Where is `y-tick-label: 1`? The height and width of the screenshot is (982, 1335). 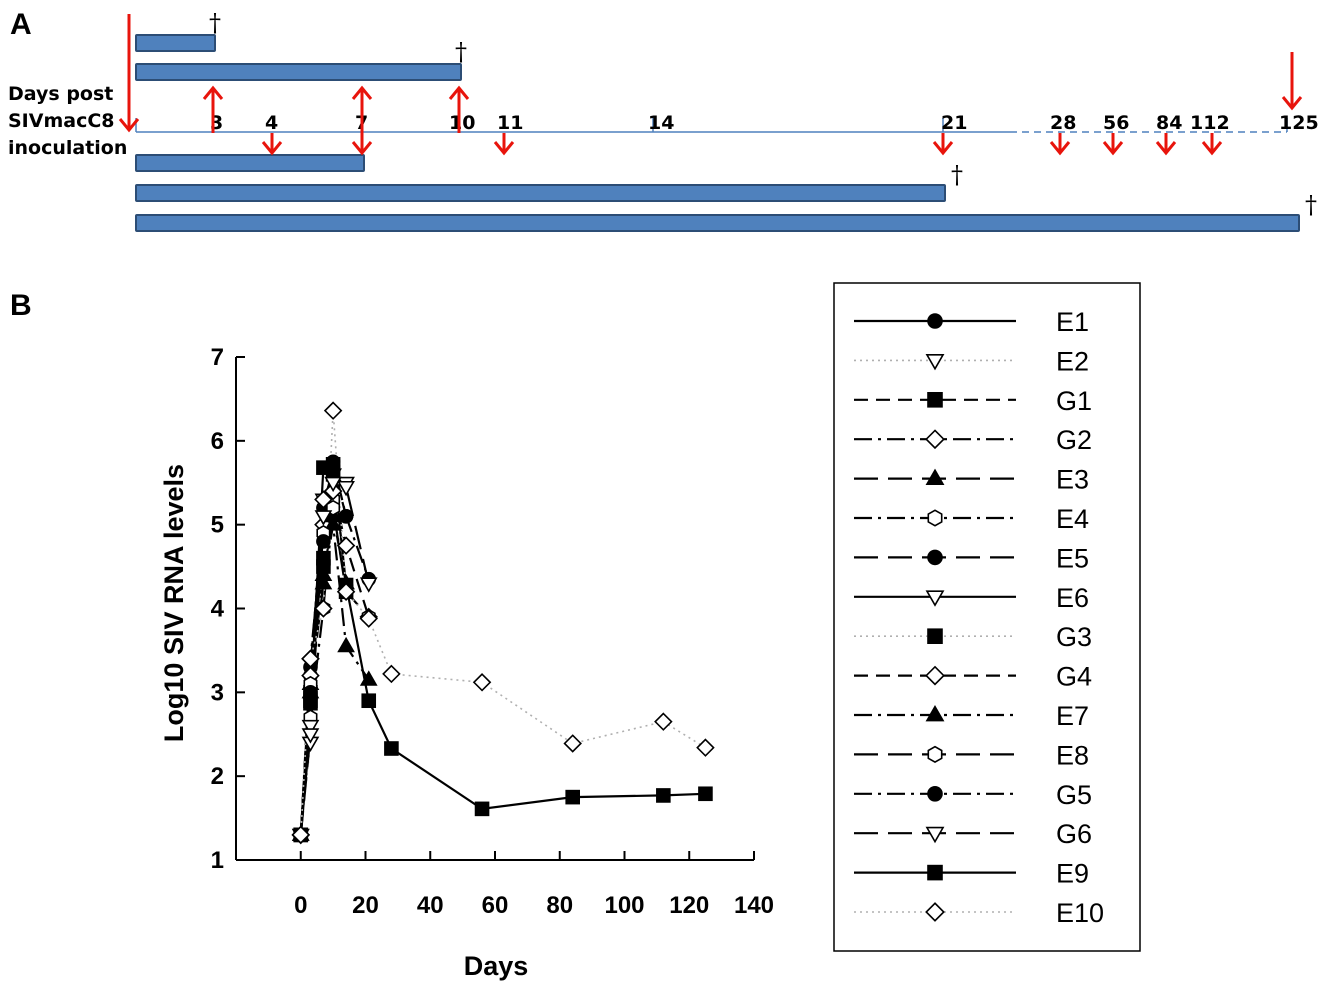 y-tick-label: 1 is located at coordinates (217, 860).